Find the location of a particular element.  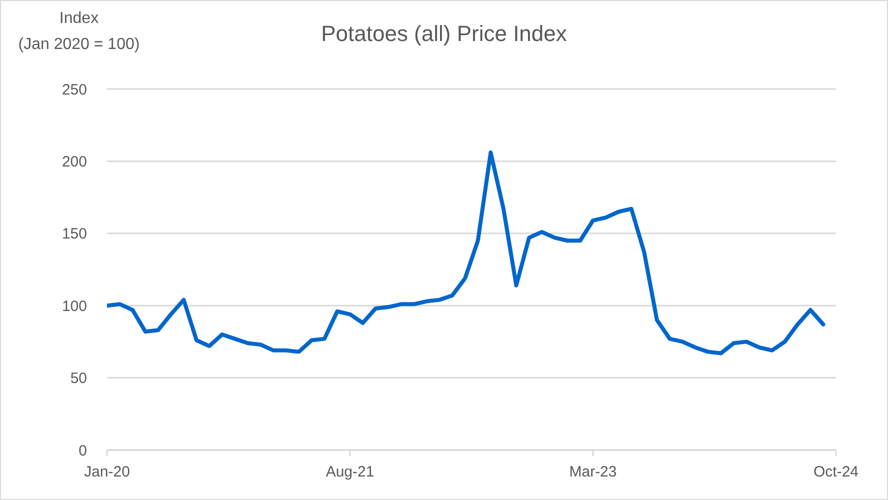

x-tick-label: Mar-23 is located at coordinates (593, 472).